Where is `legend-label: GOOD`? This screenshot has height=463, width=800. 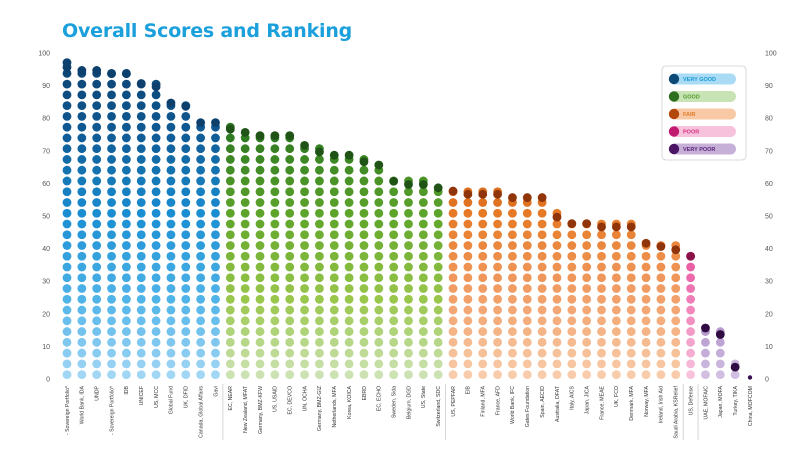
legend-label: GOOD is located at coordinates (691, 98).